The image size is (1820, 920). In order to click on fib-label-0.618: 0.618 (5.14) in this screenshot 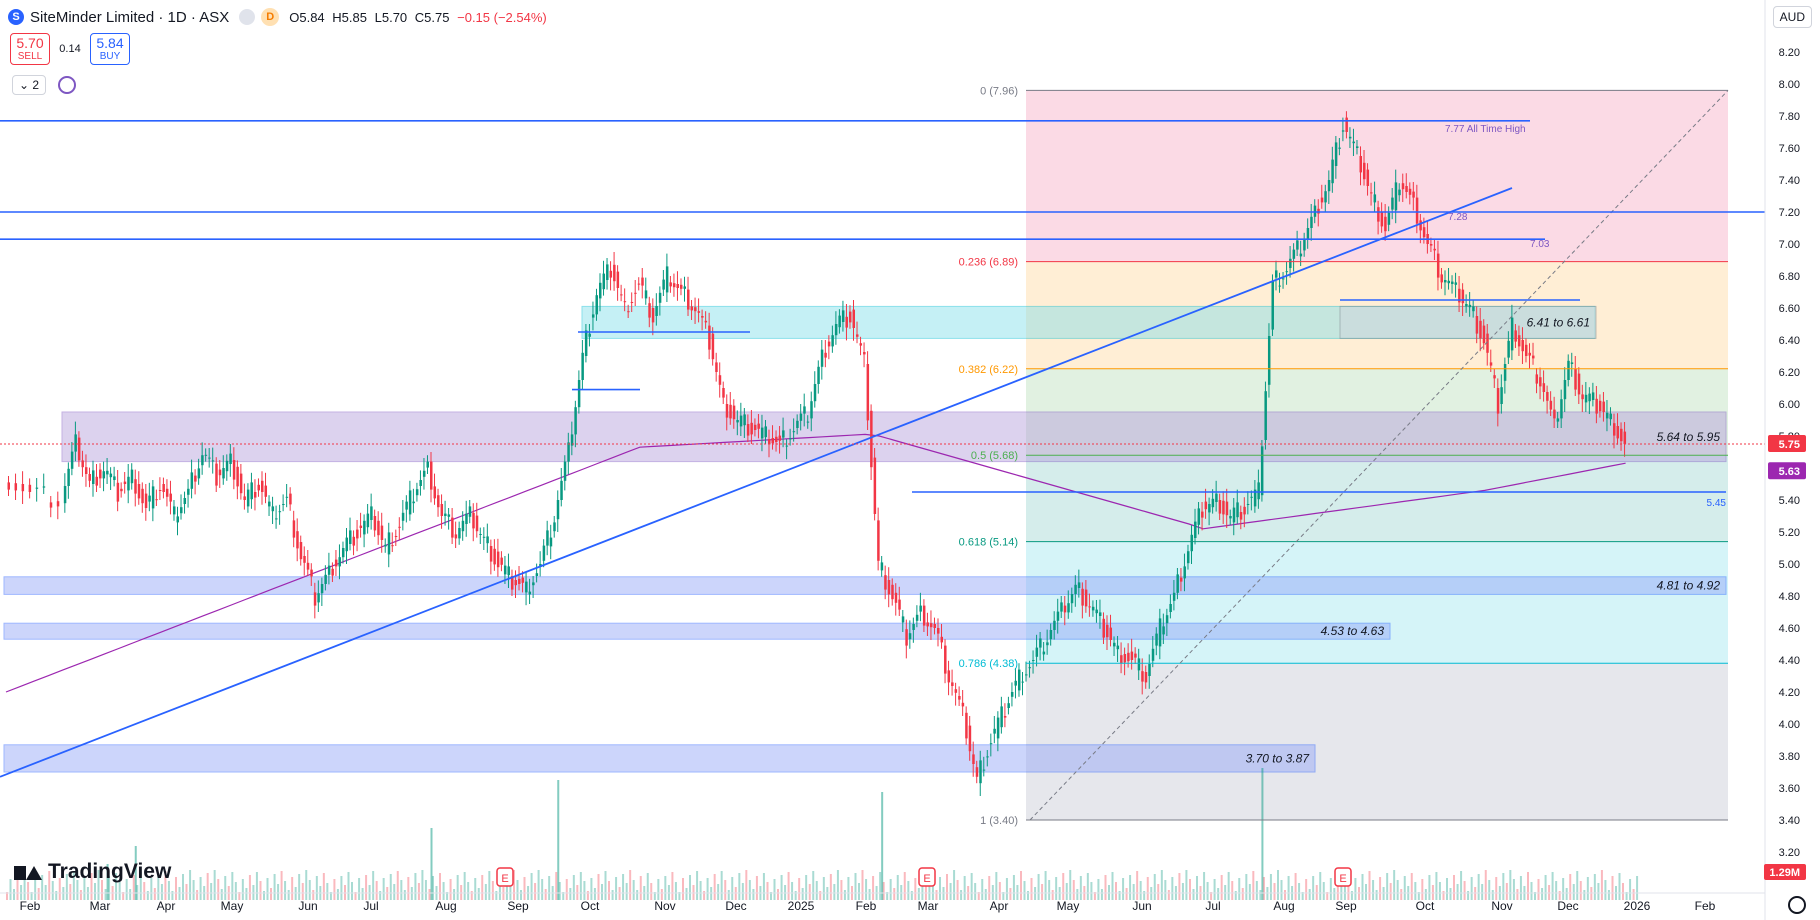, I will do `click(988, 543)`.